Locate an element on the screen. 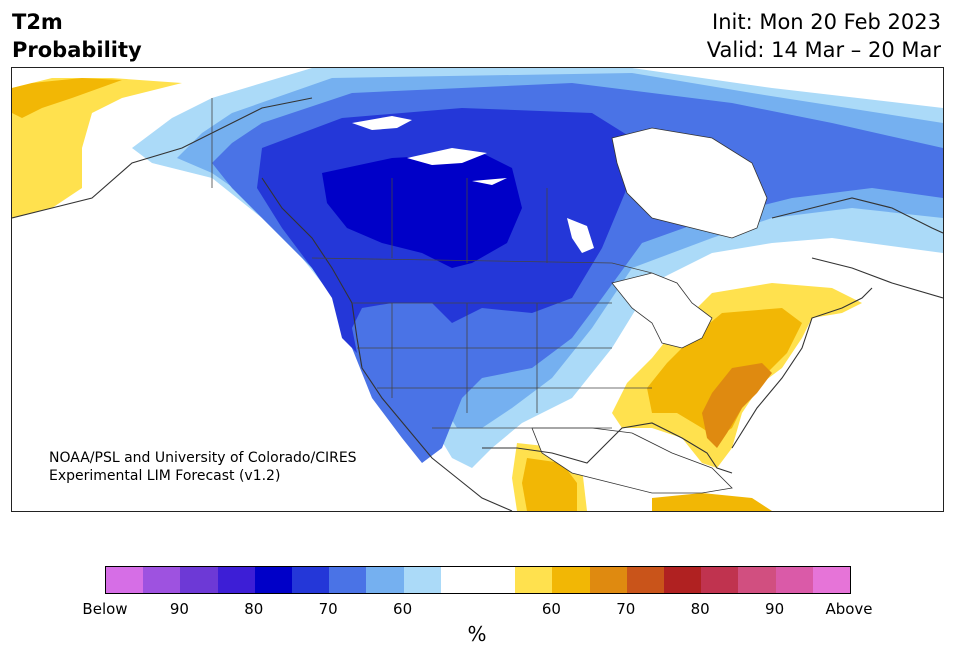 The image size is (953, 659). title-line-type: Probability is located at coordinates (77, 50).